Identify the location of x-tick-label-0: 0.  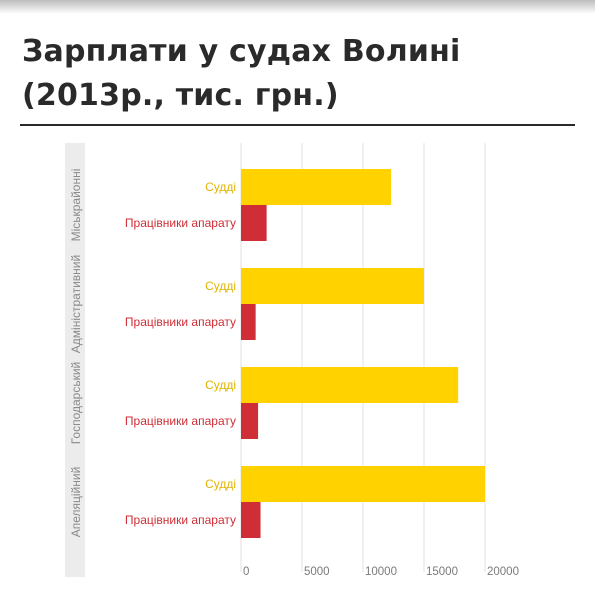
(246, 572).